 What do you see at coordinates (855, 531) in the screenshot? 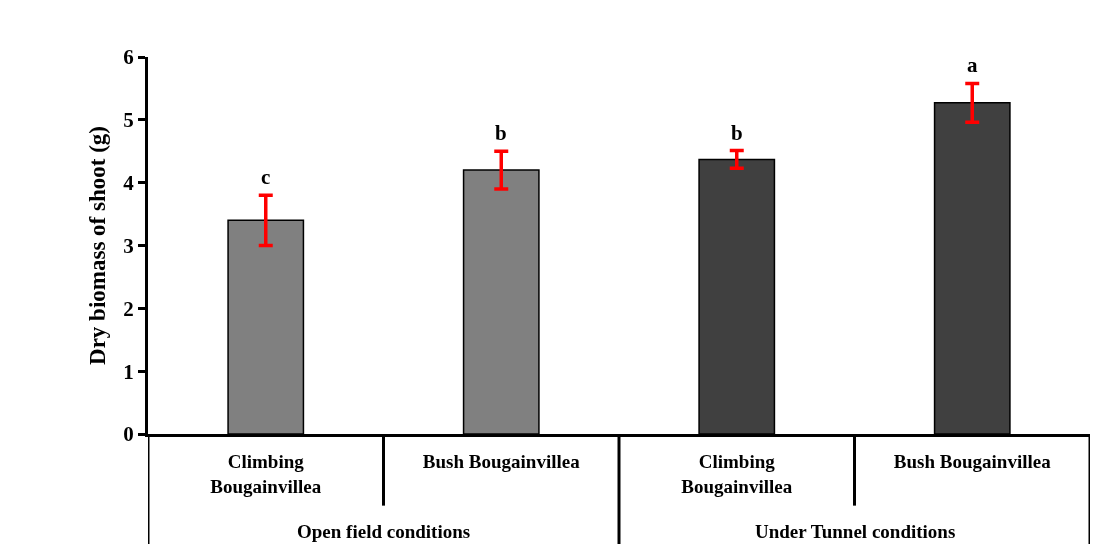
I see `text: Under Tunnel conditions` at bounding box center [855, 531].